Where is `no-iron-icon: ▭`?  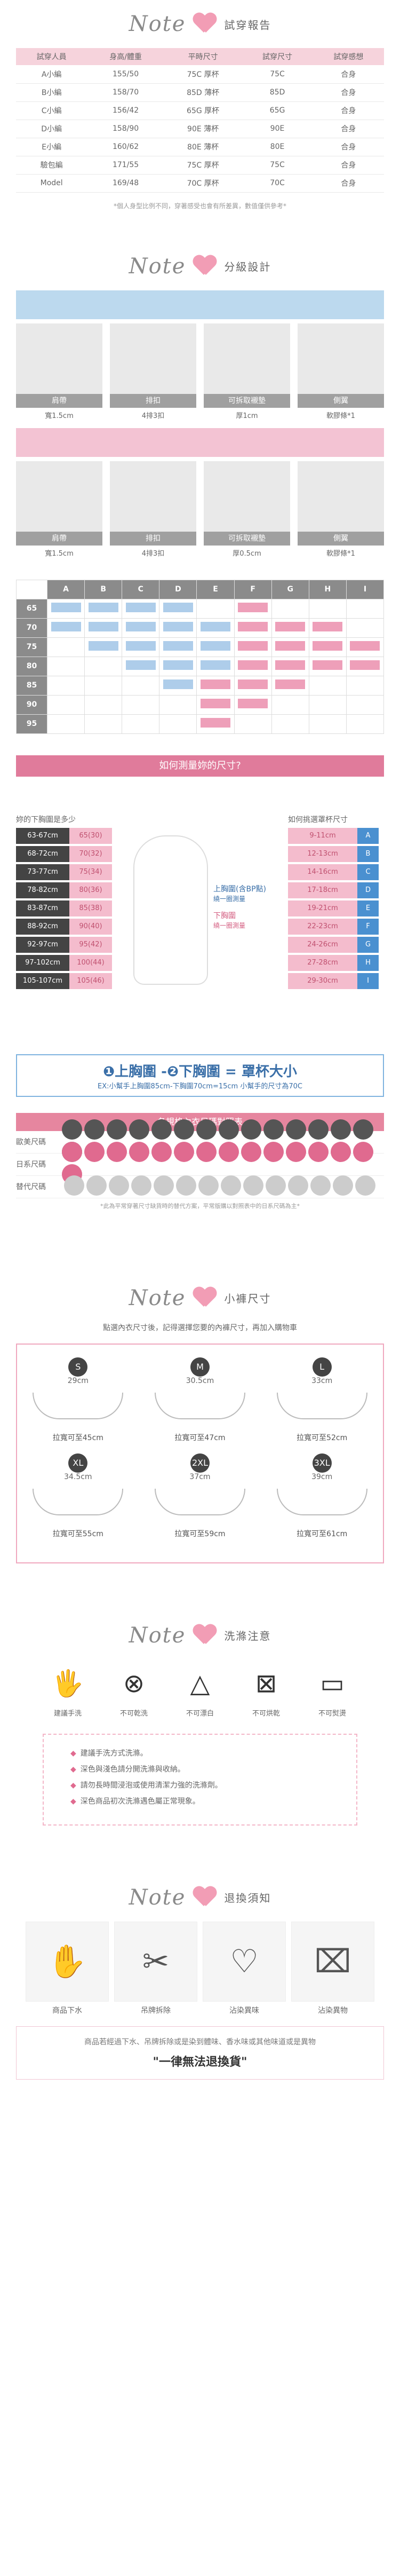
no-iron-icon: ▭ is located at coordinates (332, 1683).